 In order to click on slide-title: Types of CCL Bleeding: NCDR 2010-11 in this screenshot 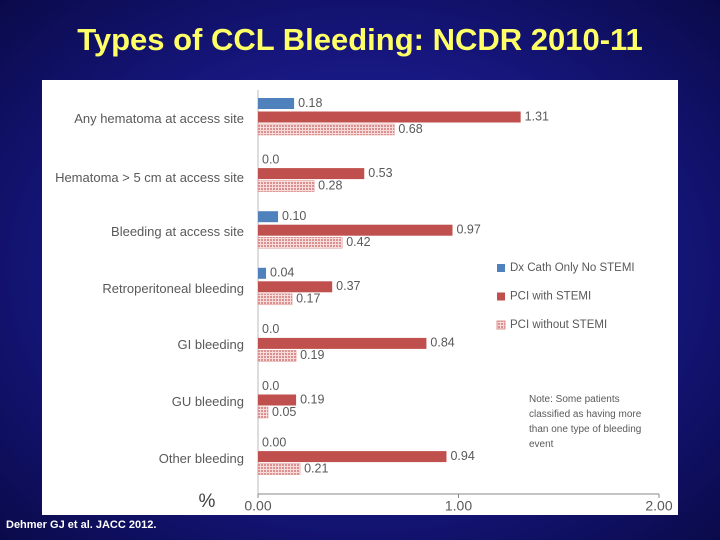, I will do `click(360, 39)`.